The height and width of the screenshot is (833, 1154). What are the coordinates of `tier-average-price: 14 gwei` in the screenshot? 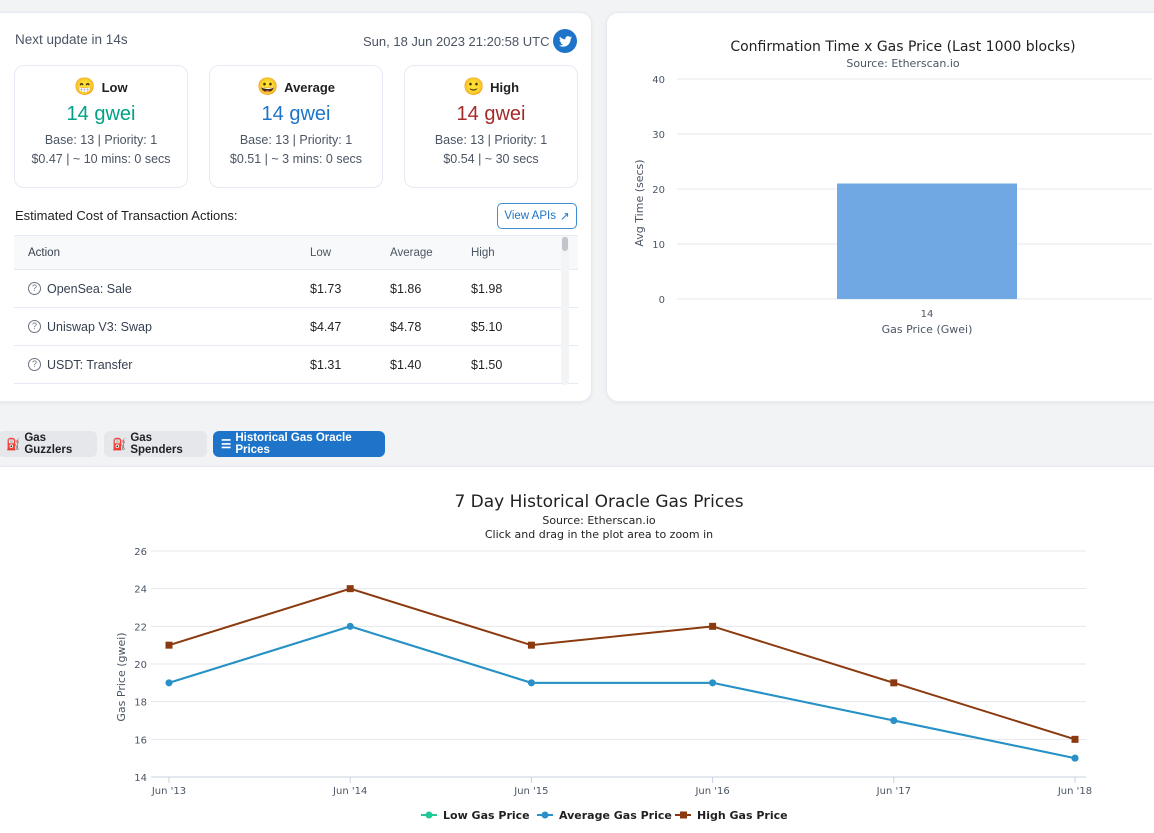 It's located at (296, 114).